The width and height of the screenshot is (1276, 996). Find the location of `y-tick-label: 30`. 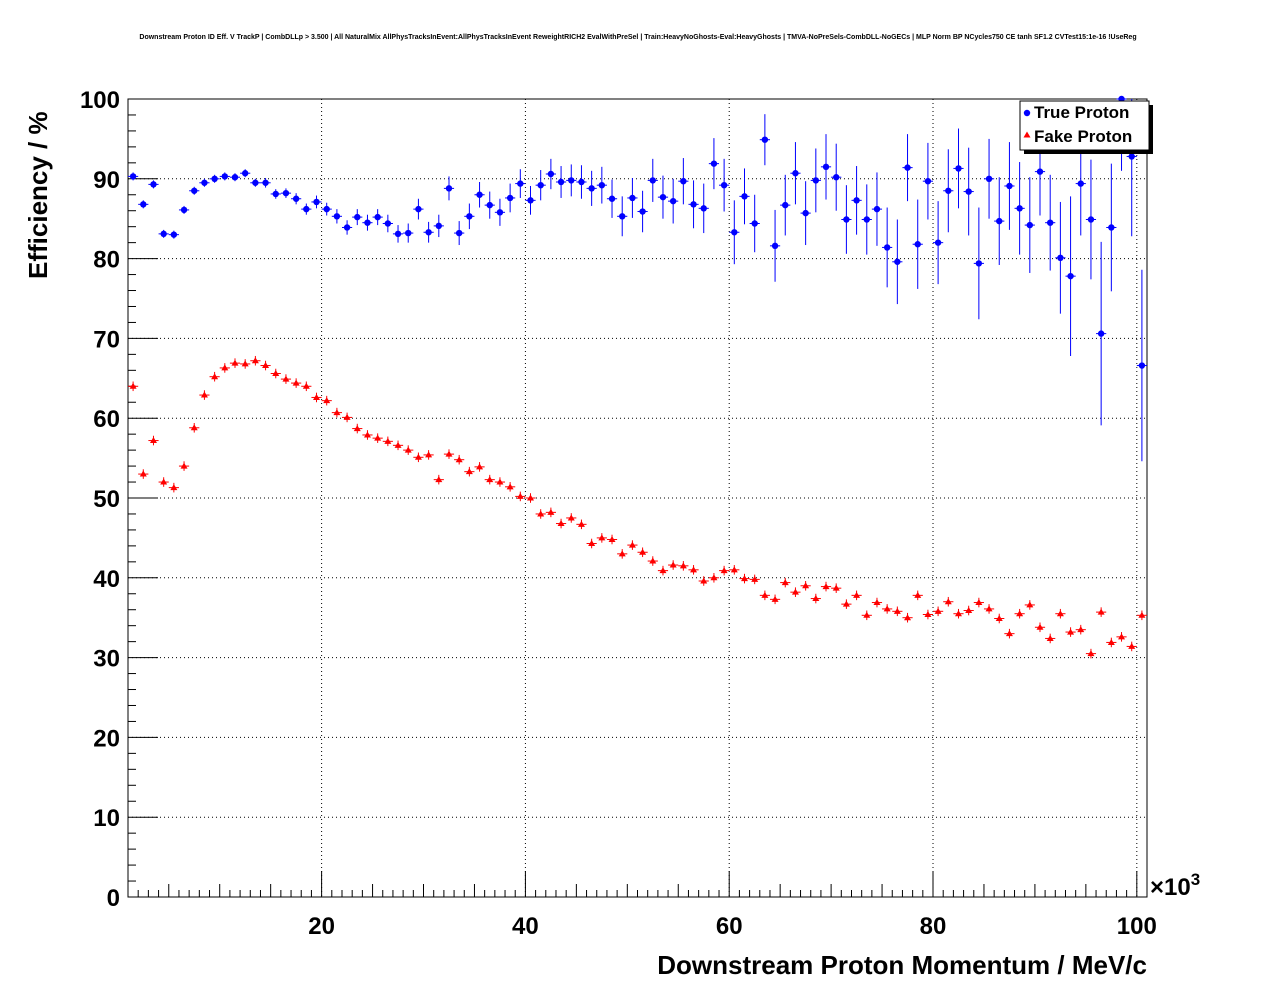

y-tick-label: 30 is located at coordinates (106, 659).